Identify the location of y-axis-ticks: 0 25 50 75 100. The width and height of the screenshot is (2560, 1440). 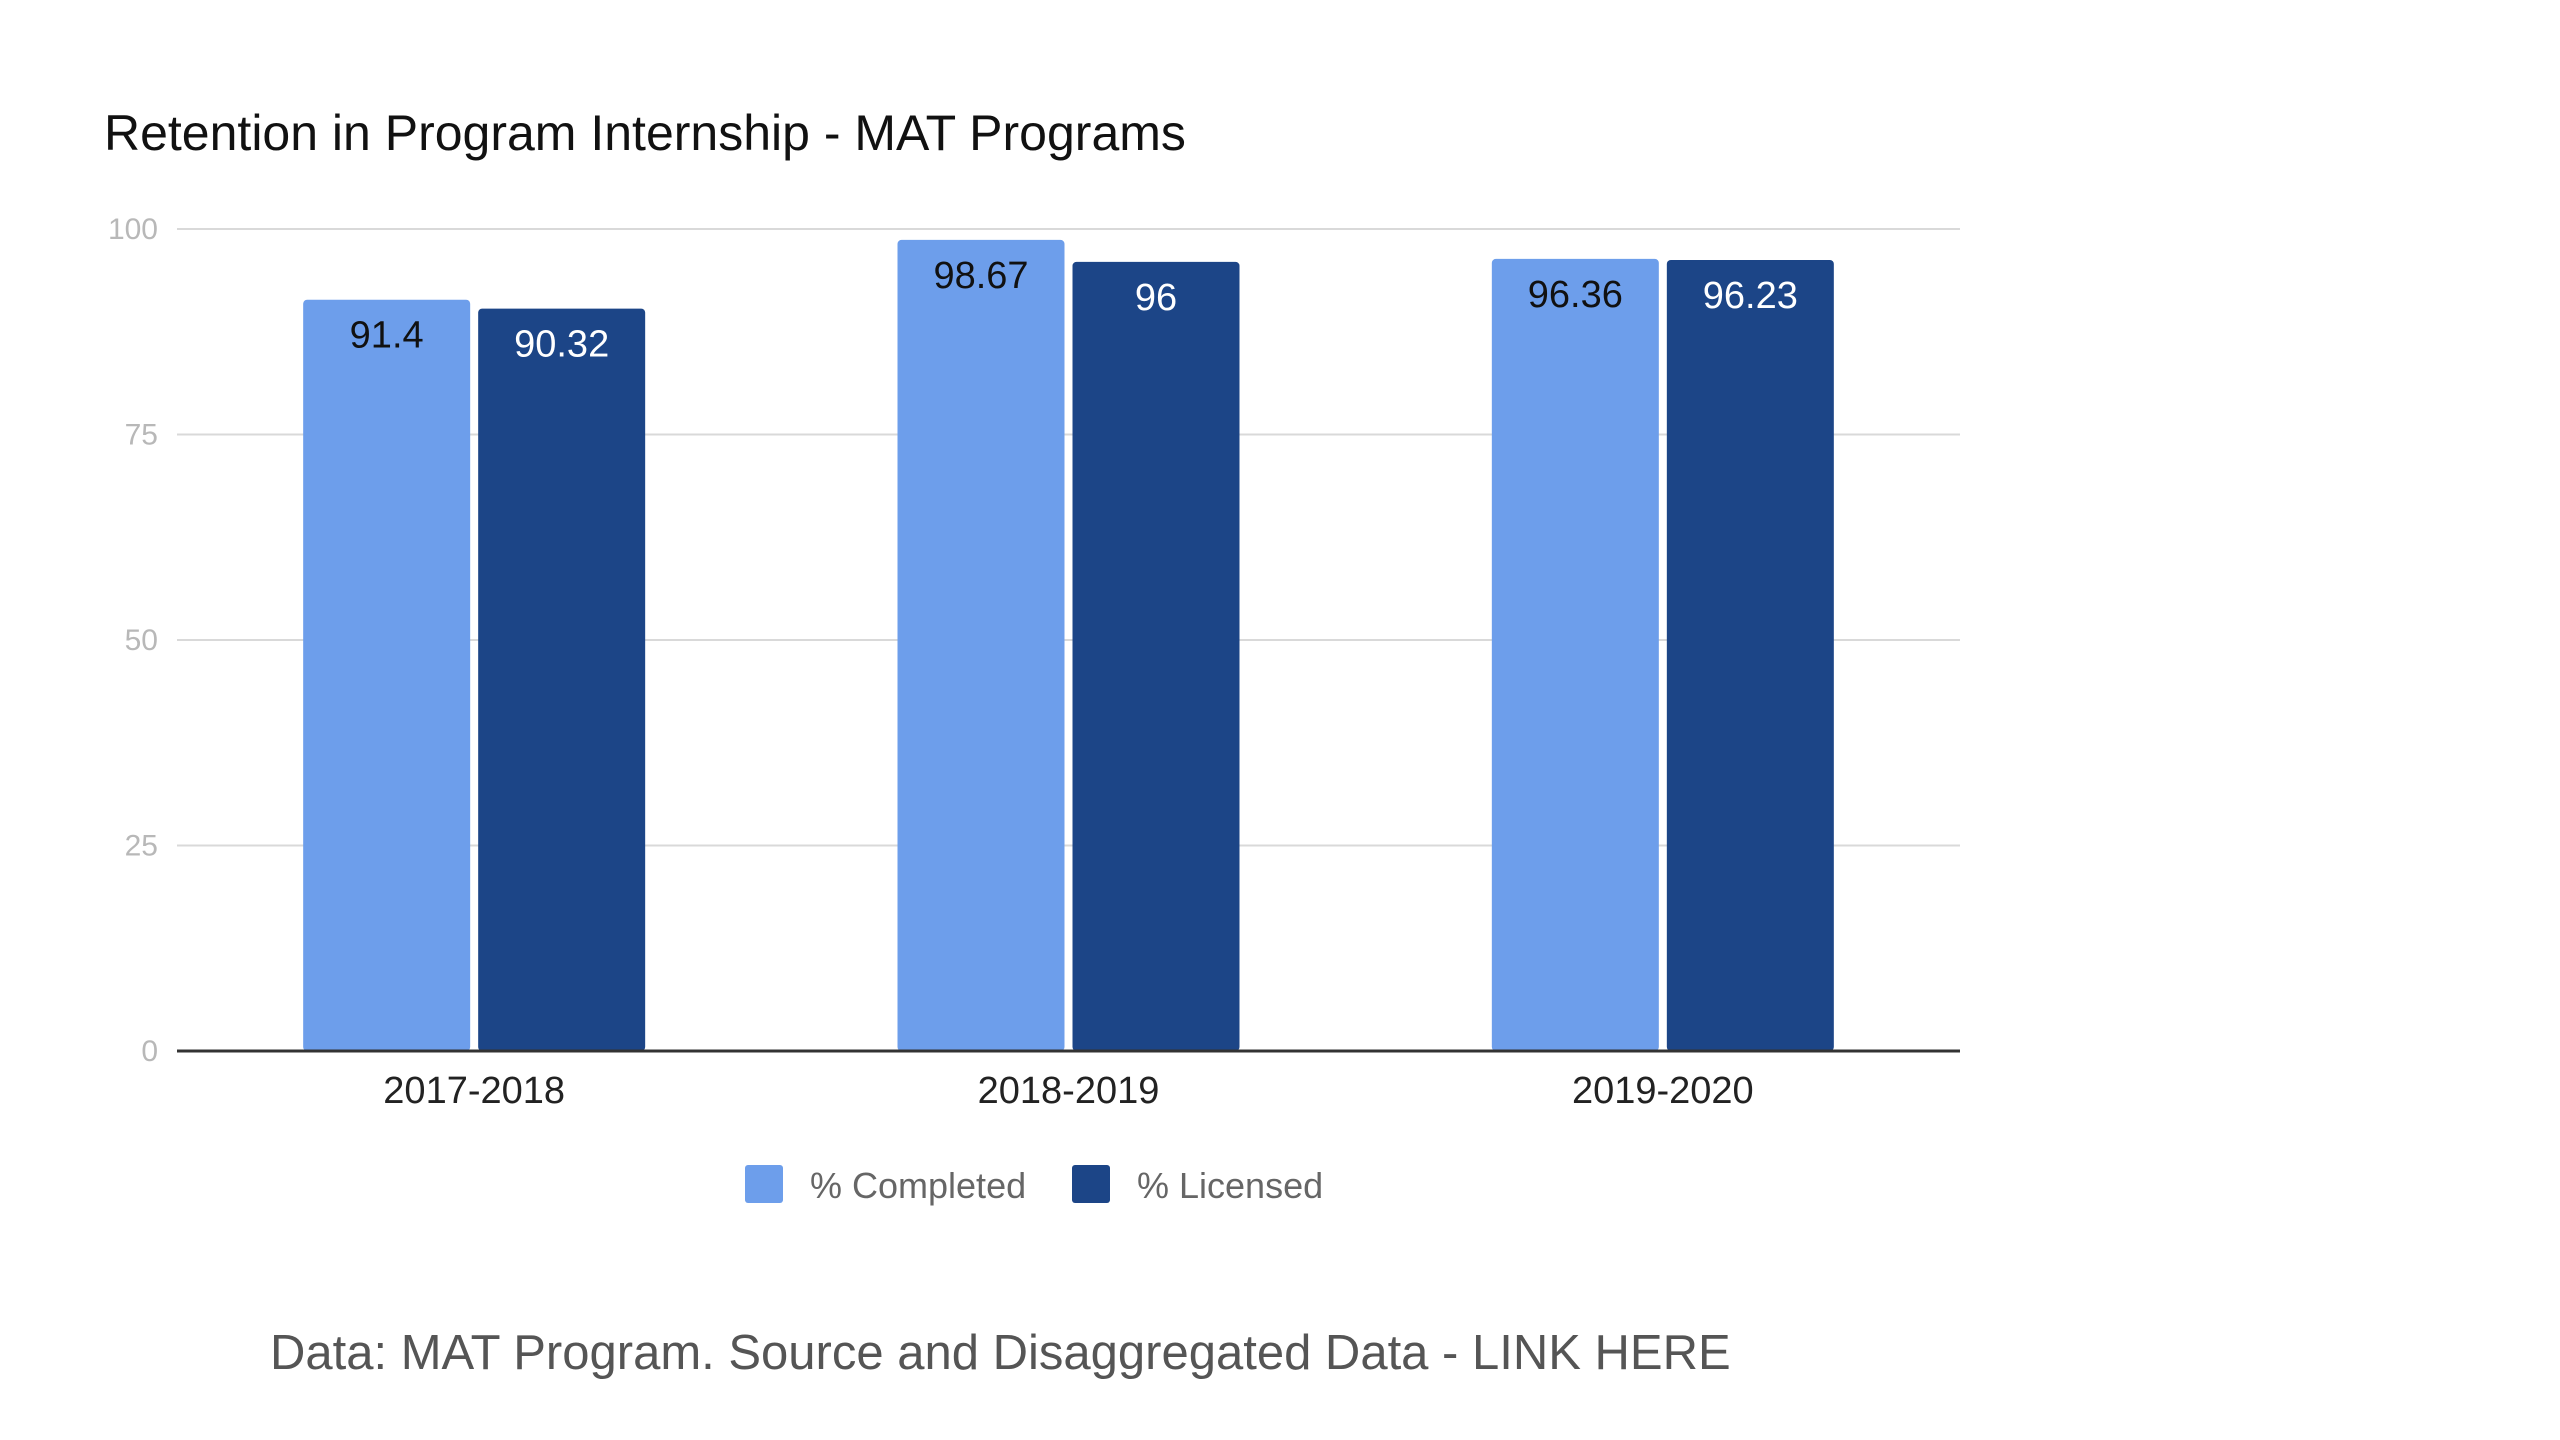
(133, 640).